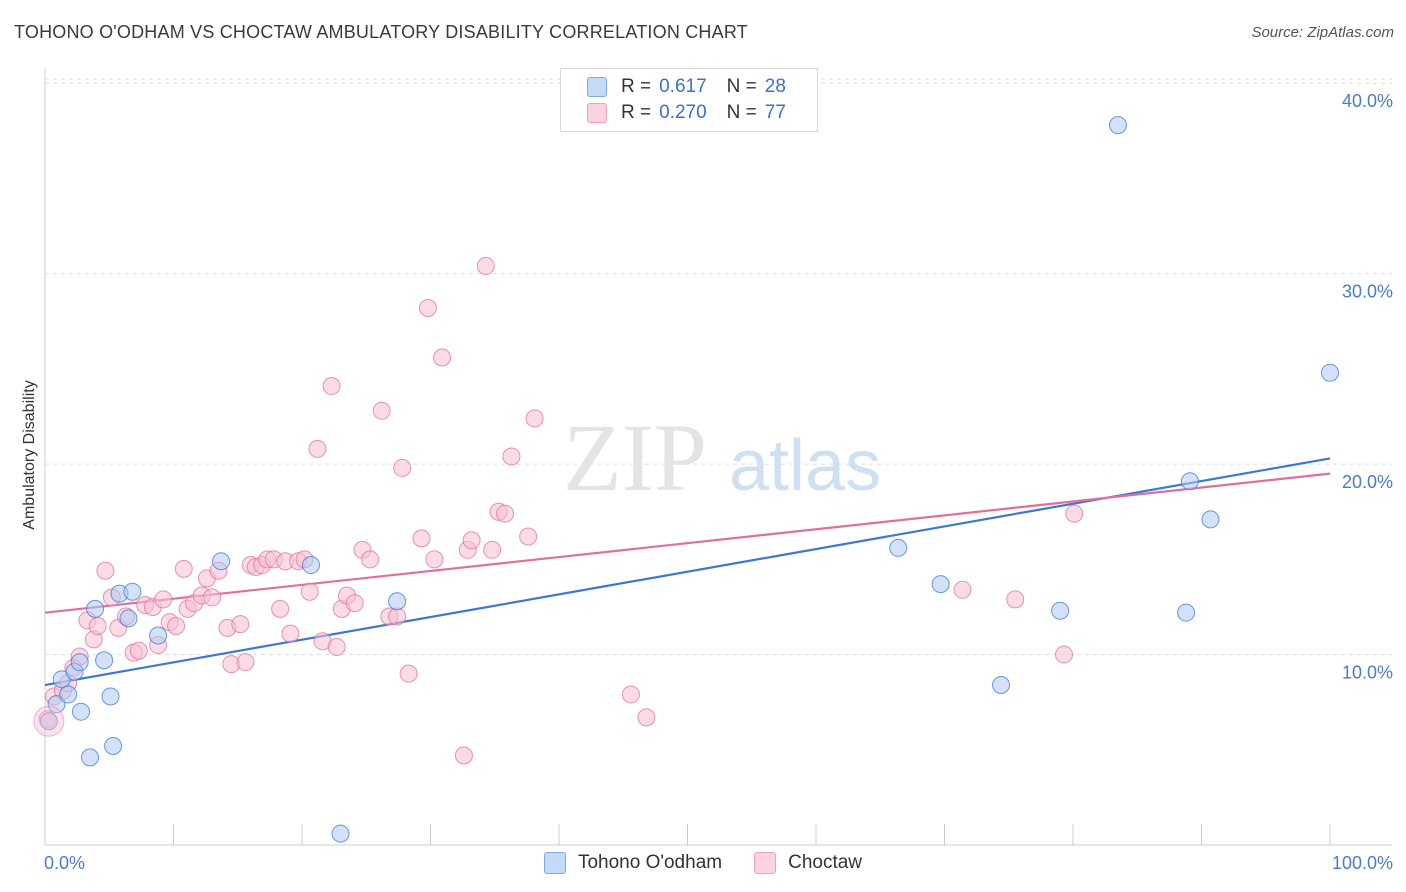 The height and width of the screenshot is (892, 1406). I want to click on legend-item-choctaw: Choctaw, so click(808, 863).